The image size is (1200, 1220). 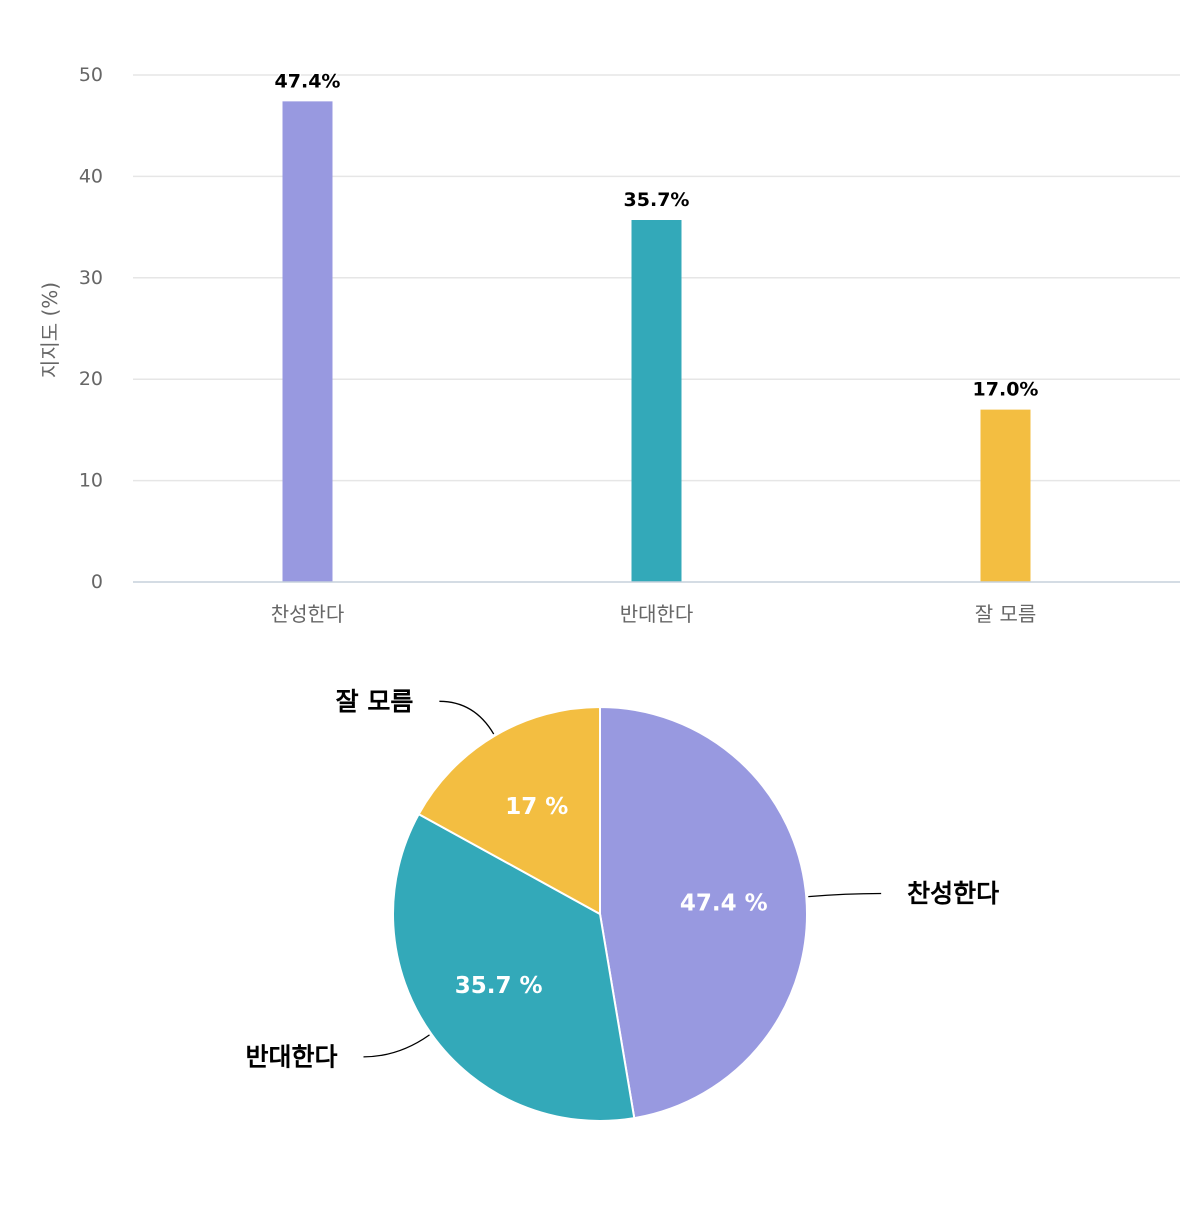 I want to click on pie-connector-잘-모름, so click(x=467, y=717).